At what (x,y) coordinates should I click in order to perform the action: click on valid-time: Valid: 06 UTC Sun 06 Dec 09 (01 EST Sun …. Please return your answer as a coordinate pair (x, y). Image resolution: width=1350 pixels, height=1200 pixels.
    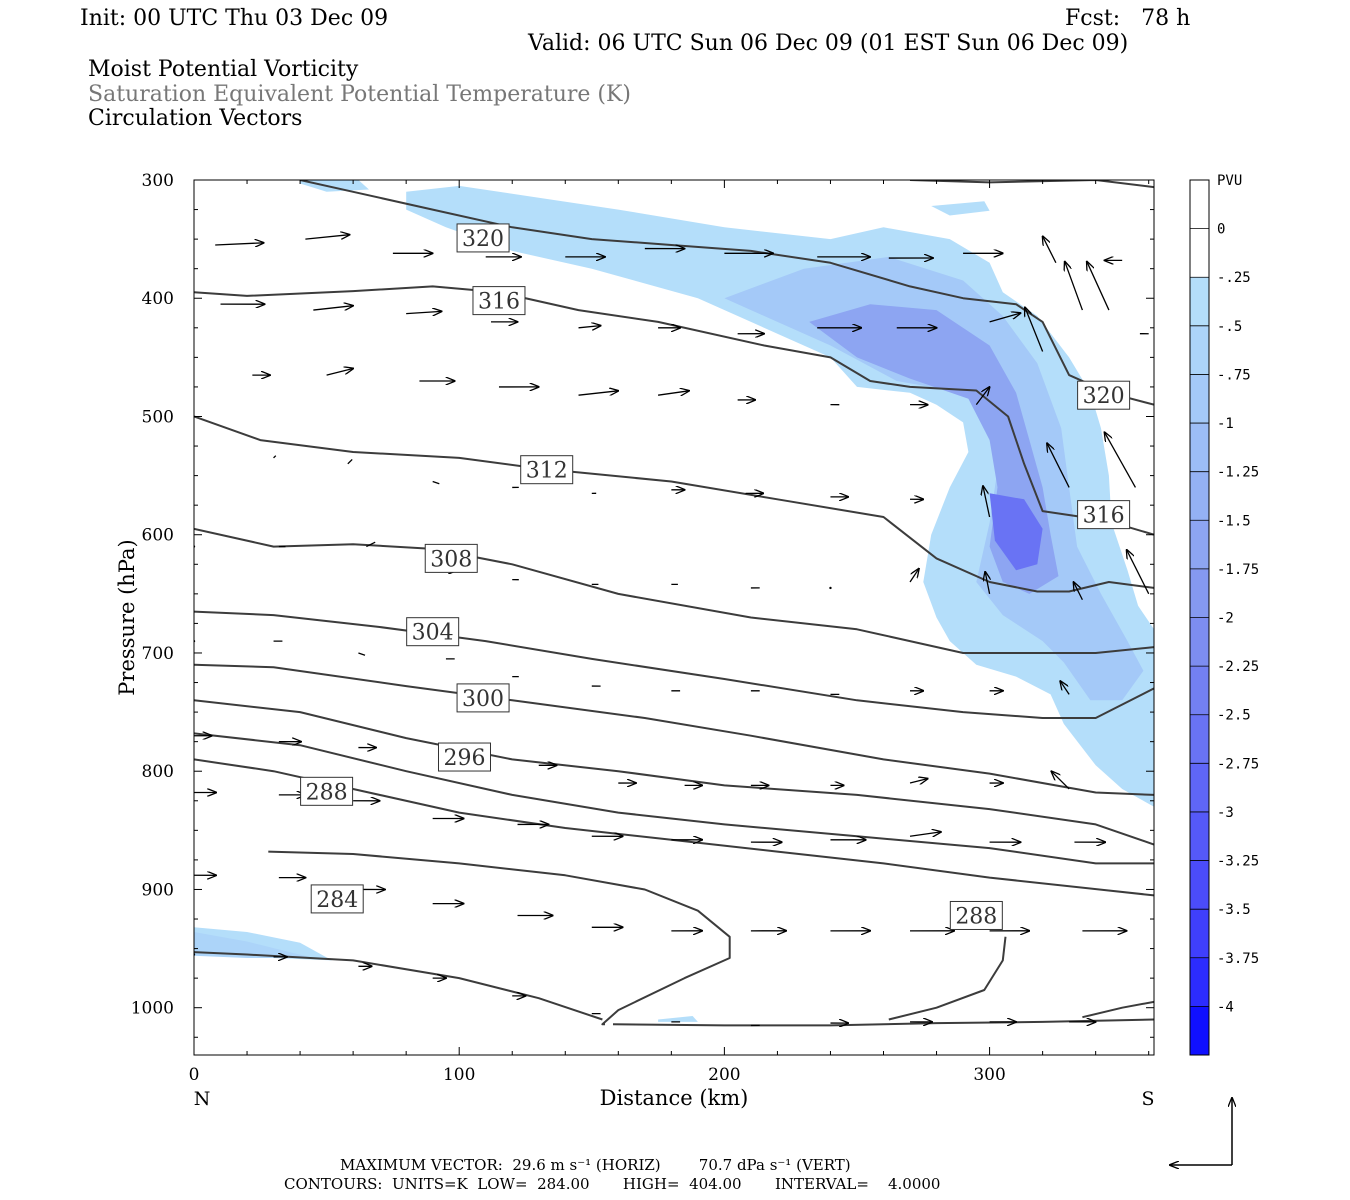
    Looking at the image, I should click on (828, 43).